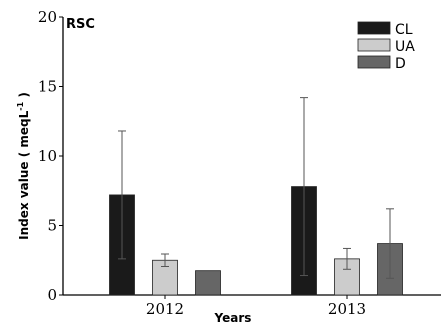 The image size is (443, 326). I want to click on y-tick-label: 0, so click(52, 295).